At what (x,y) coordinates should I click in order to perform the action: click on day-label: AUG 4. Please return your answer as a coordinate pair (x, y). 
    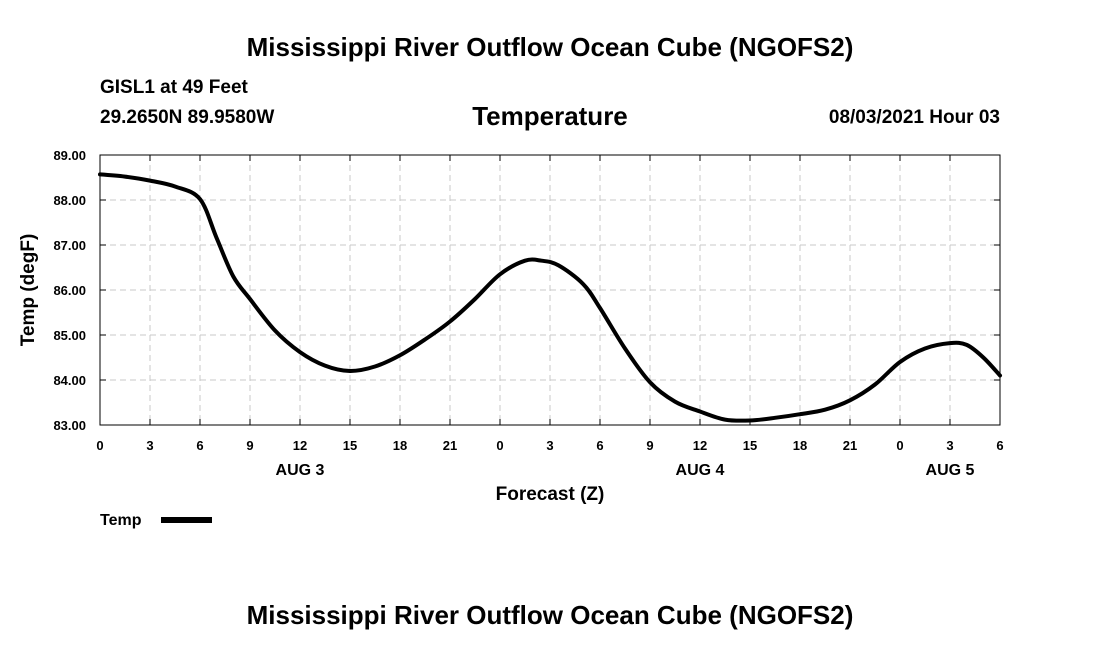
    Looking at the image, I should click on (700, 470).